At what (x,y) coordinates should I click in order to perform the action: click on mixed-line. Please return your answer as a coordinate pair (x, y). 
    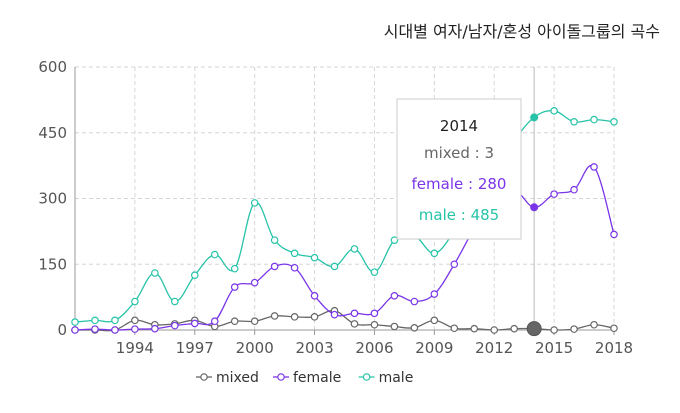
    Looking at the image, I should click on (345, 320).